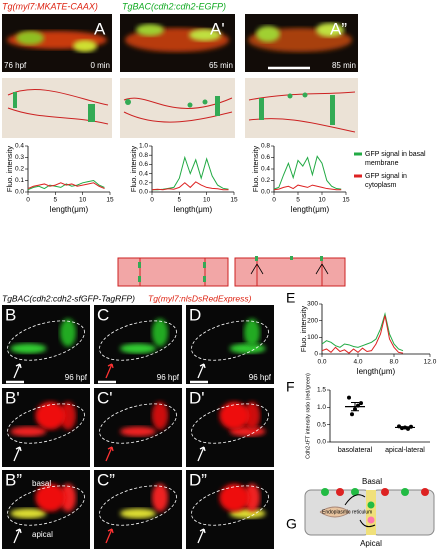 The width and height of the screenshot is (438, 550). I want to click on time-label: 65 min, so click(221, 65).